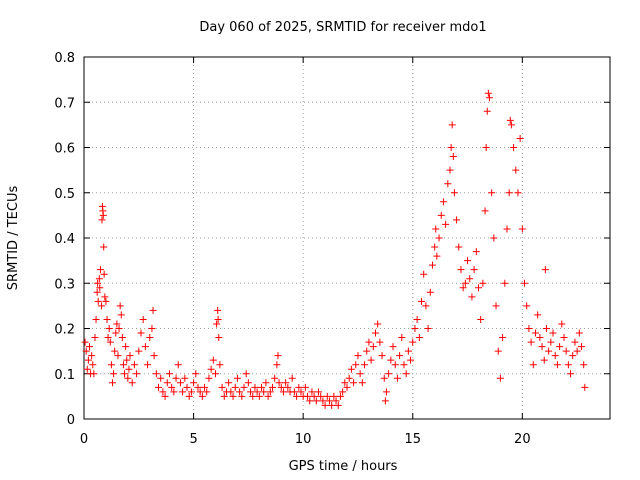  What do you see at coordinates (64, 103) in the screenshot?
I see `y-tick-label: 0.7` at bounding box center [64, 103].